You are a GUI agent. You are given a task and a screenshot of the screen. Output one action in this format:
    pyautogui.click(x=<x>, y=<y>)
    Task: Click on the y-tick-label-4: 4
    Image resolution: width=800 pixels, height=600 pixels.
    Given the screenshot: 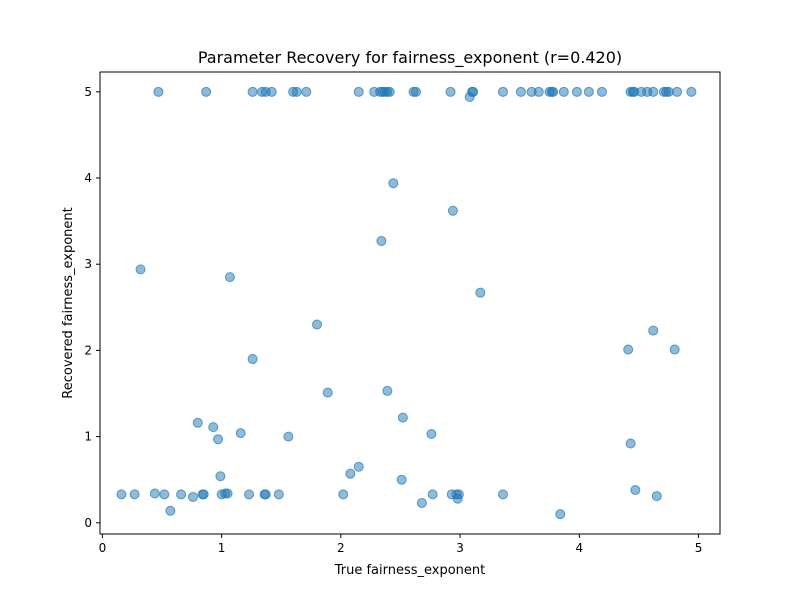 What is the action you would take?
    pyautogui.click(x=88, y=178)
    